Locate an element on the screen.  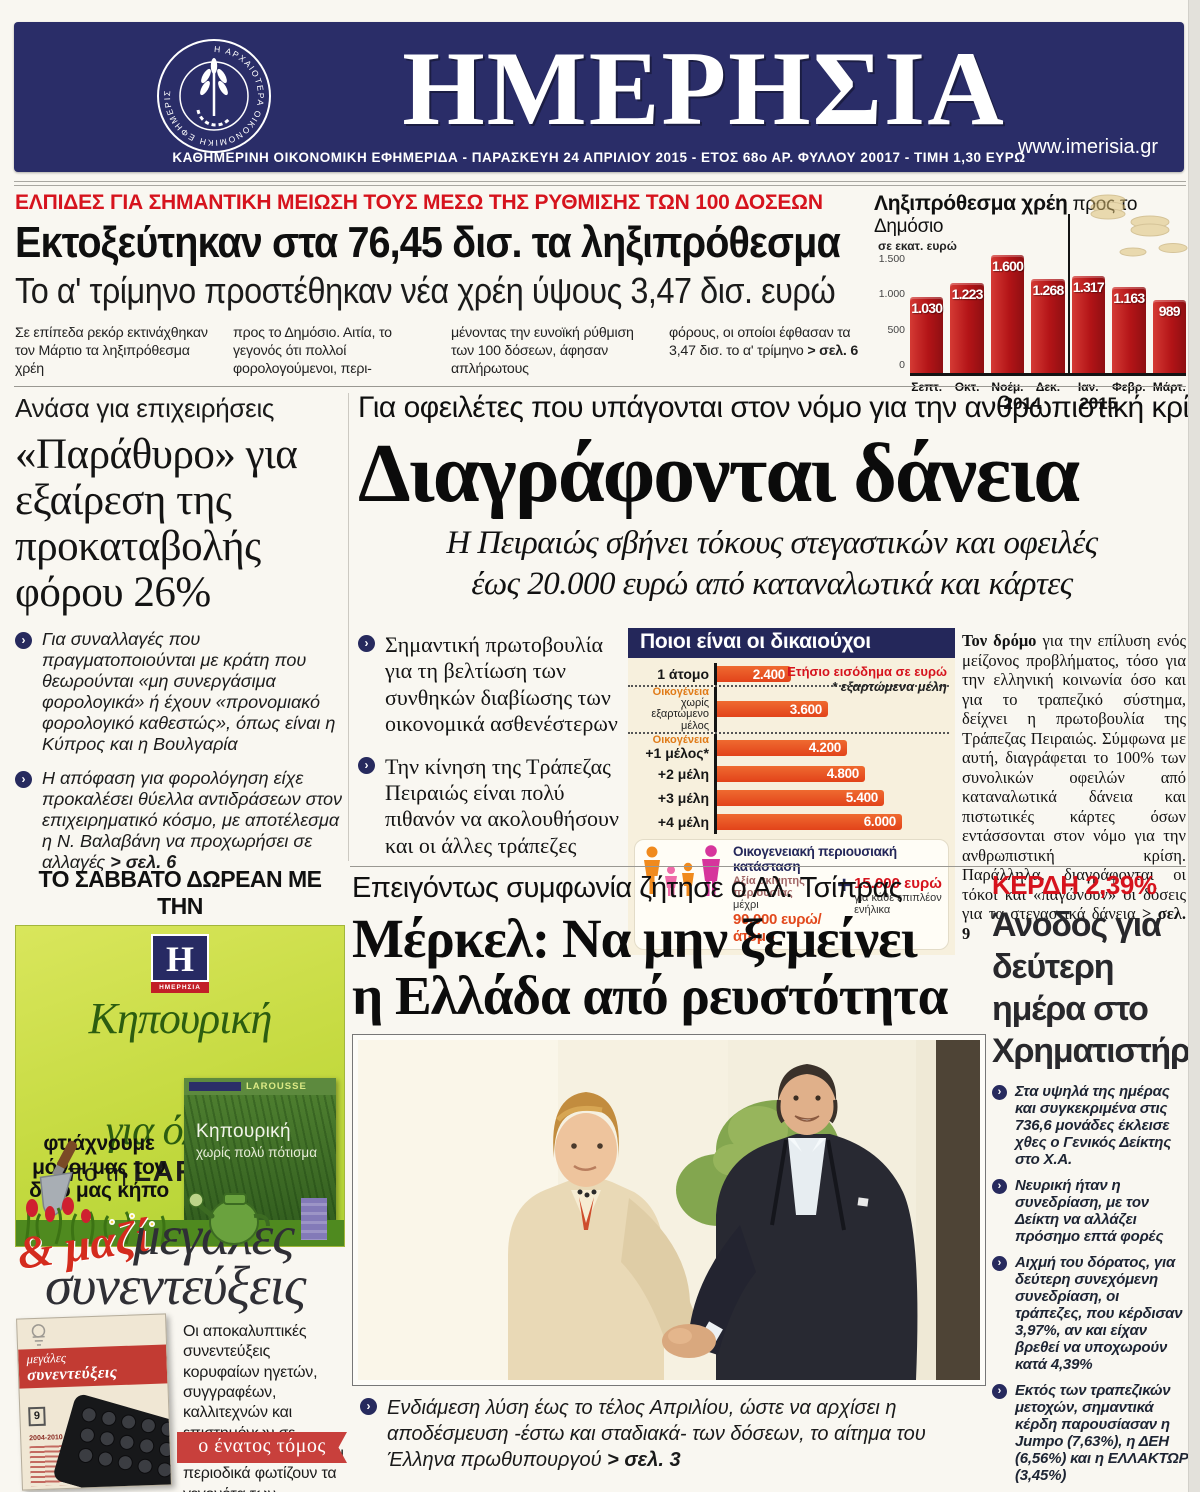
legend-label: Ετήσιο εισόδημα σε ευρώ is located at coordinates (867, 671).